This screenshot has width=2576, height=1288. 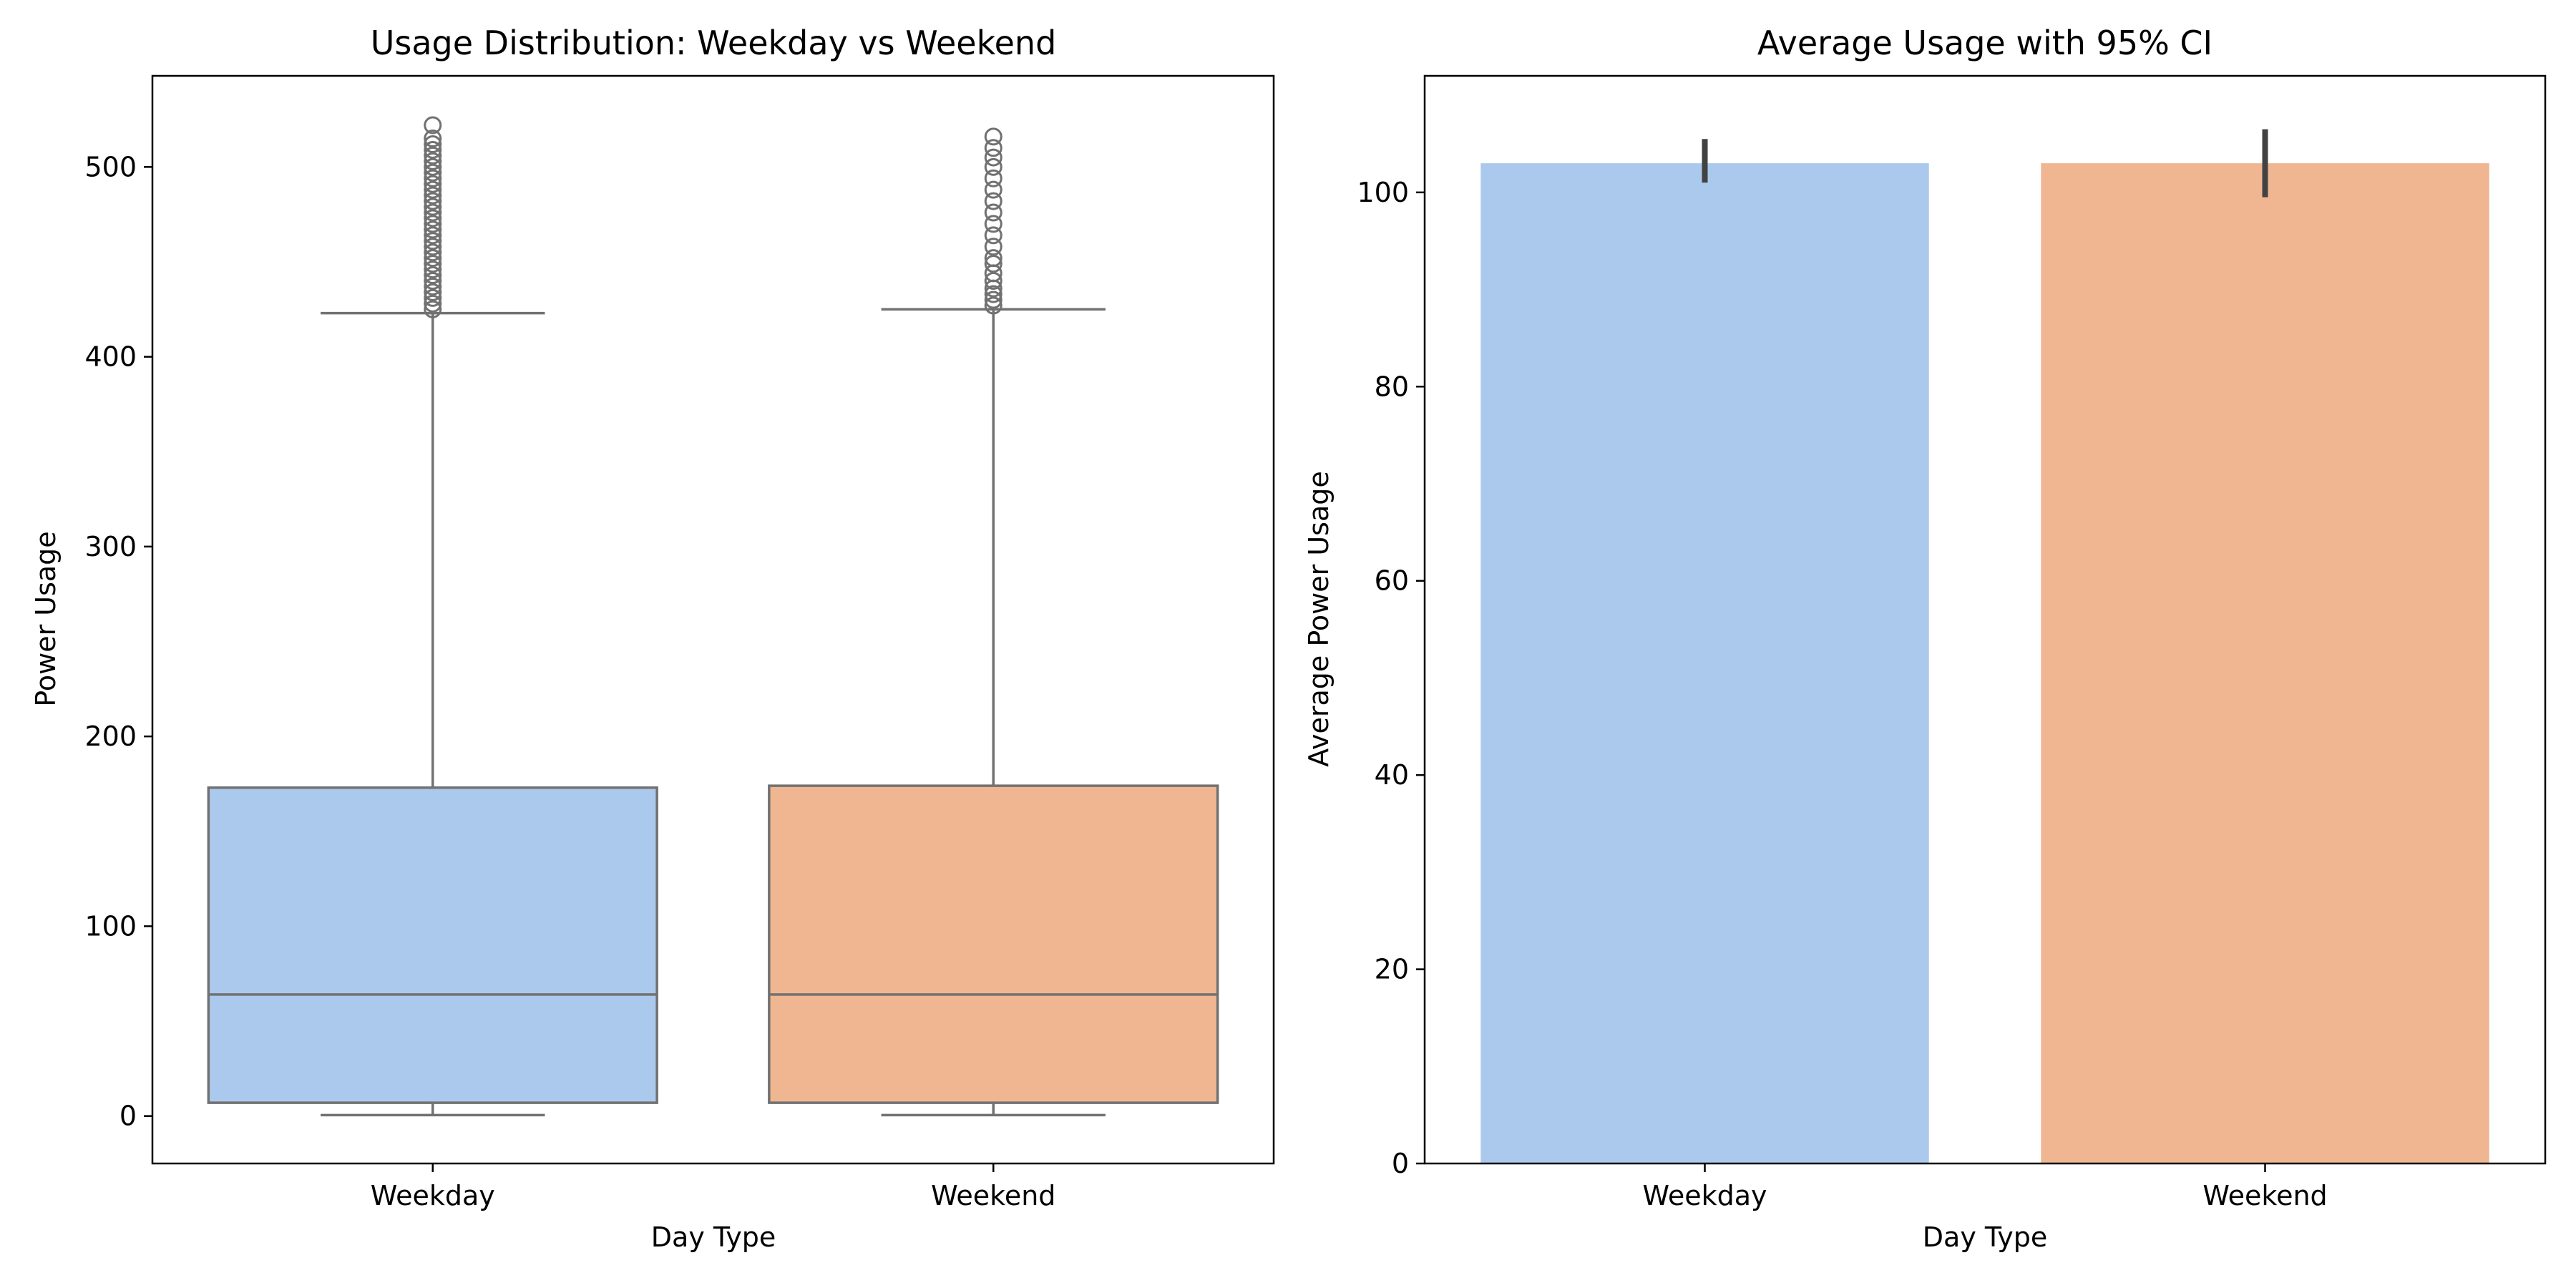 I want to click on y-tick-label: 400, so click(x=110, y=357).